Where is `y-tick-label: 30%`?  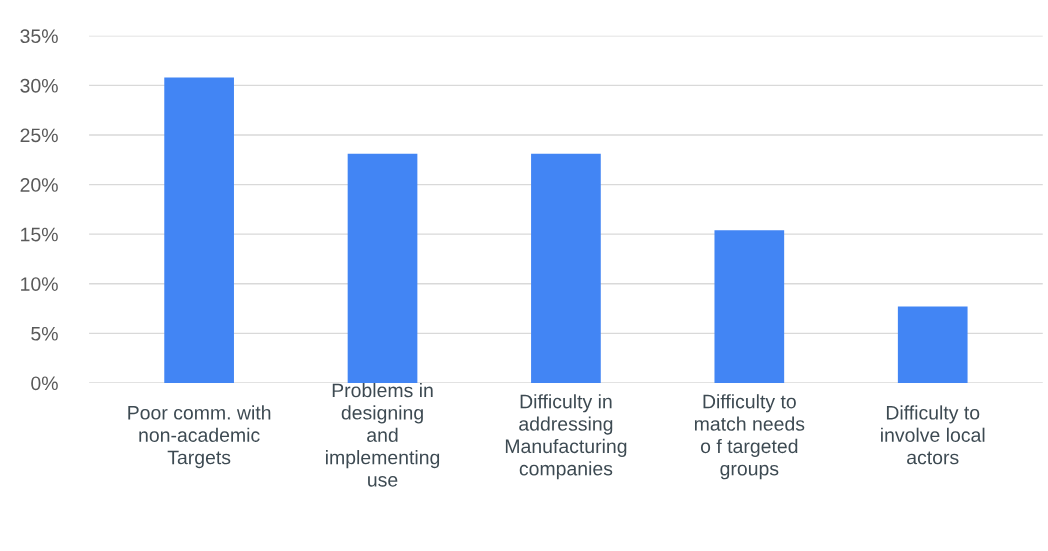 y-tick-label: 30% is located at coordinates (39, 85).